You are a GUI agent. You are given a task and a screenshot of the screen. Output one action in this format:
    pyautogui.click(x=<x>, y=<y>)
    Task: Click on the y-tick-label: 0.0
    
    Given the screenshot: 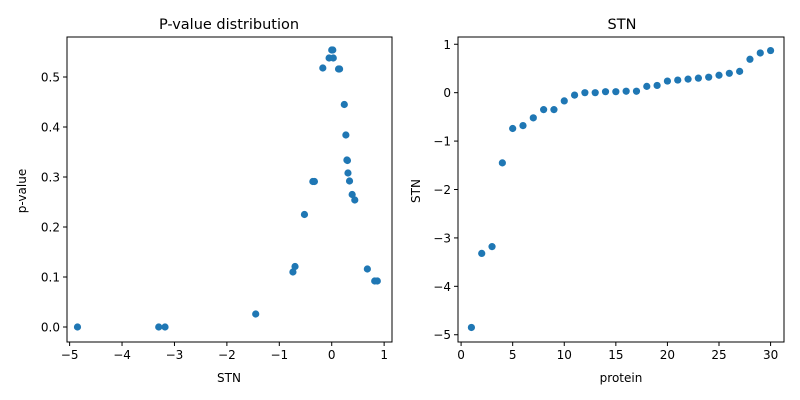 What is the action you would take?
    pyautogui.click(x=50, y=328)
    